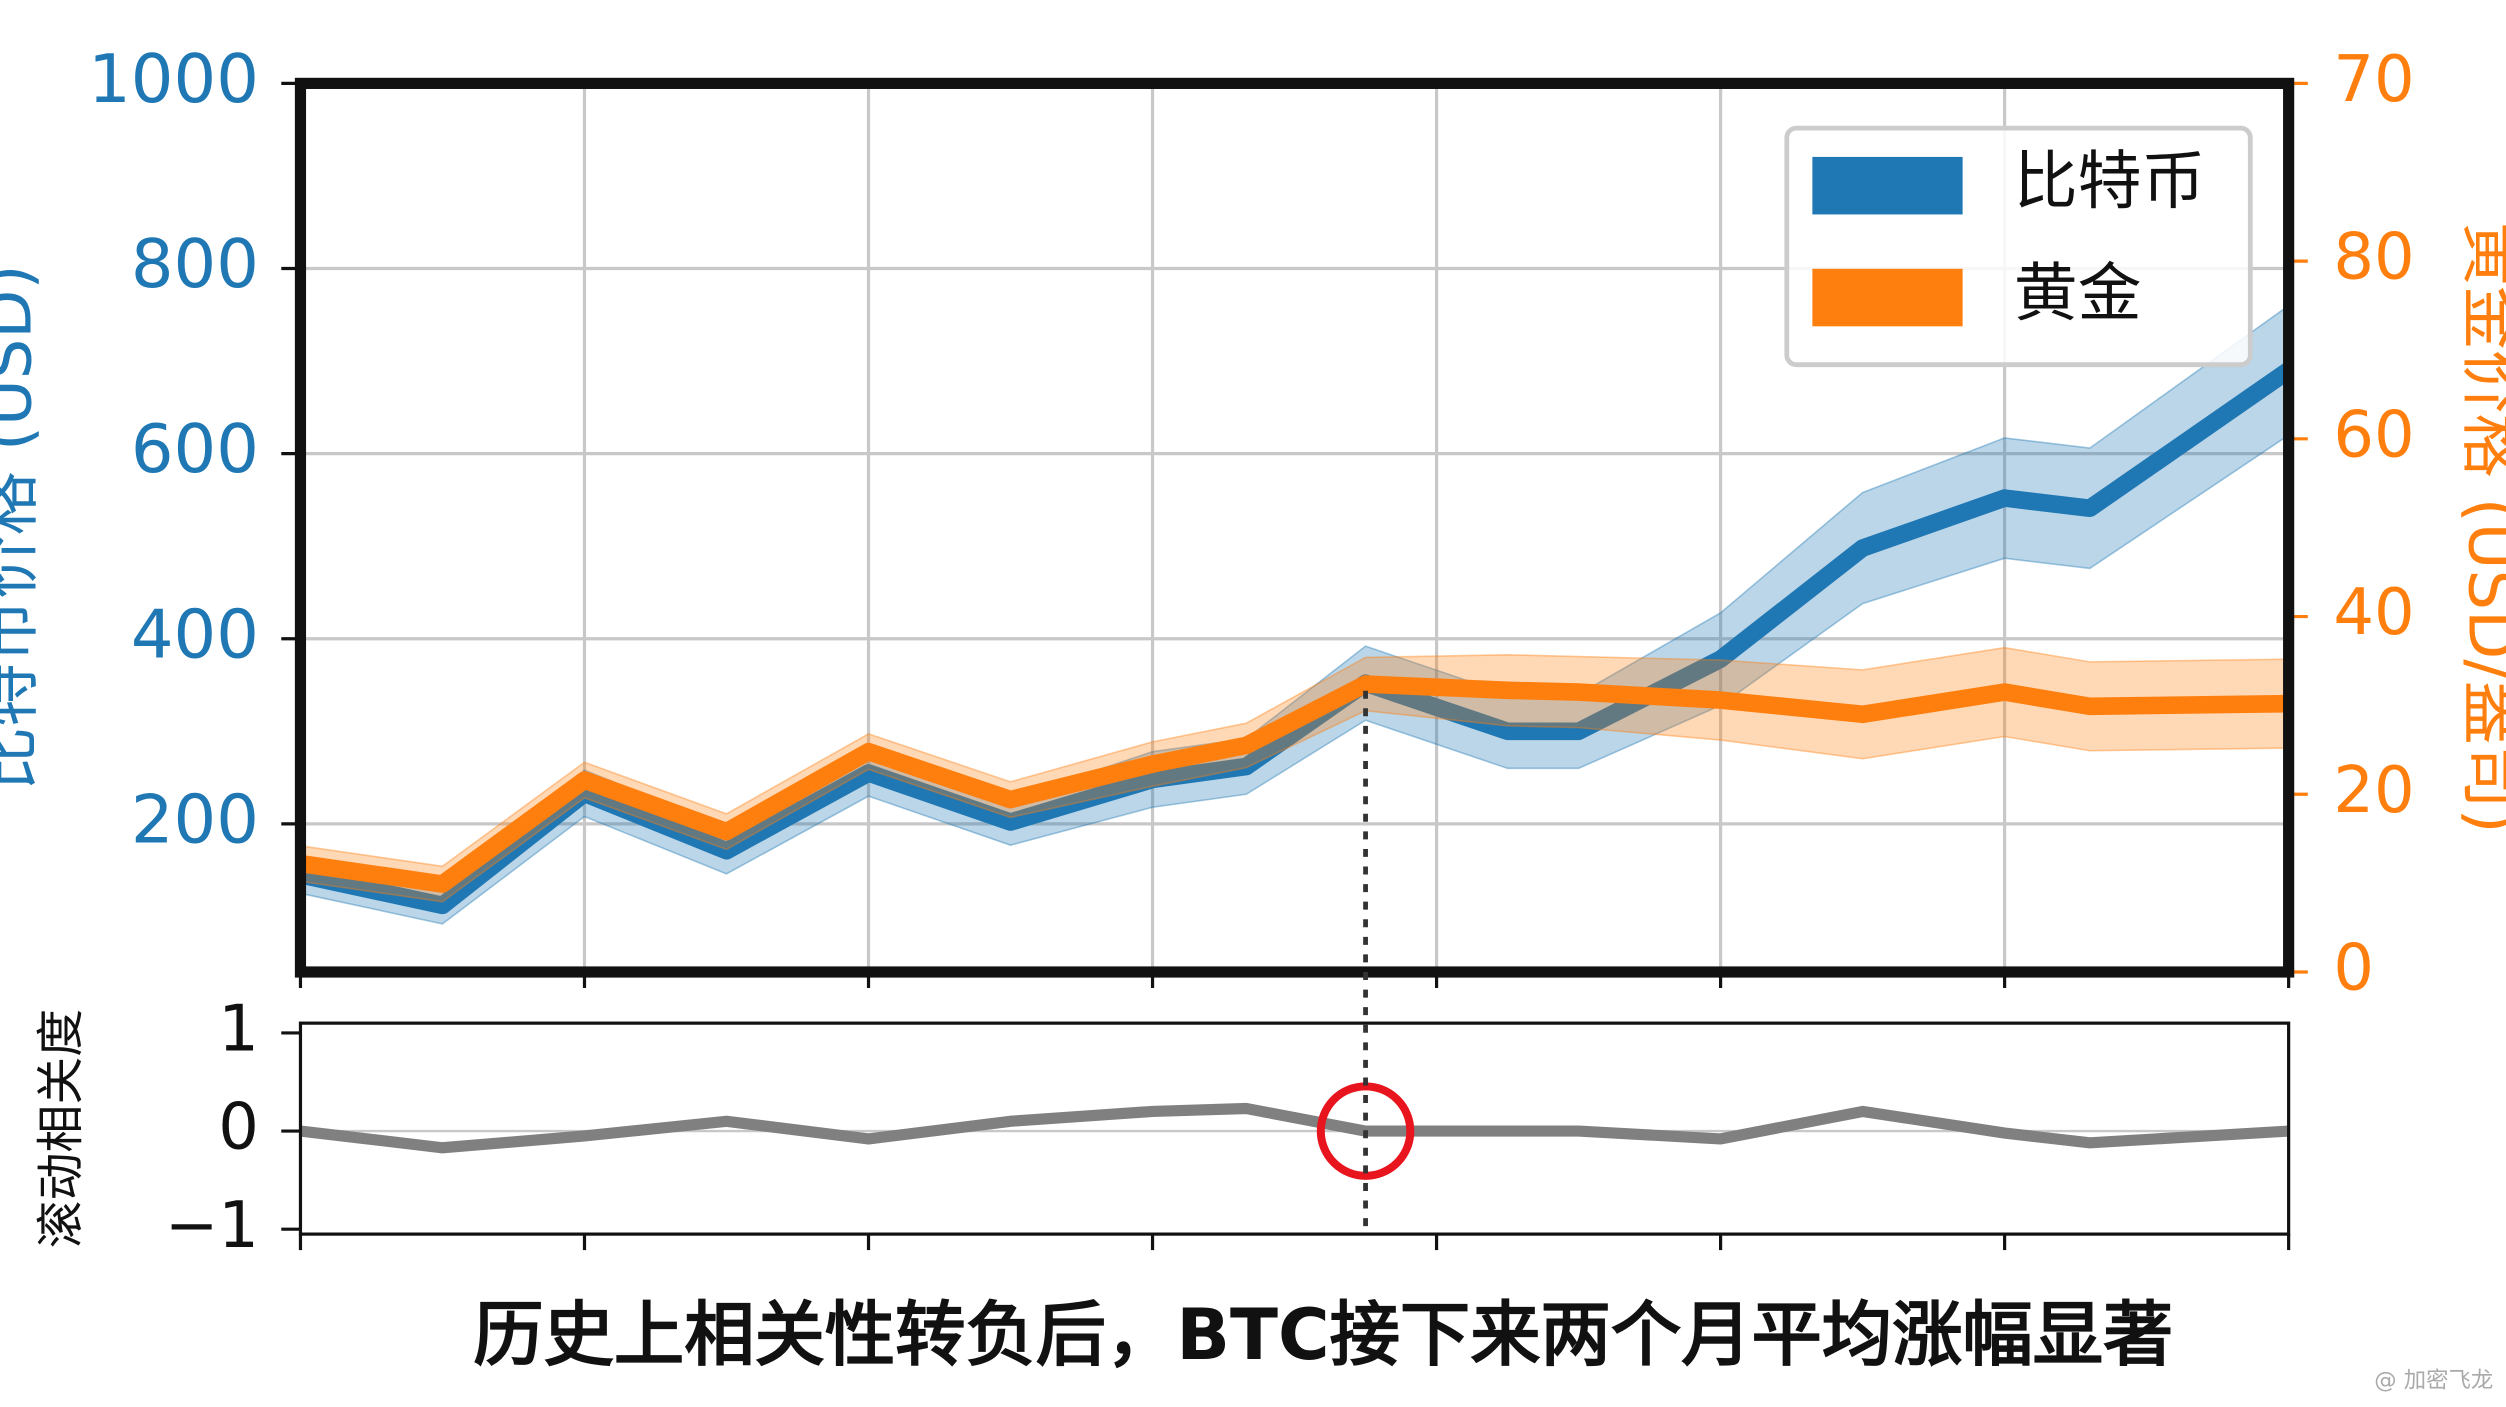  Describe the element at coordinates (2373, 258) in the screenshot. I see `y2-tick-label: 80` at that location.